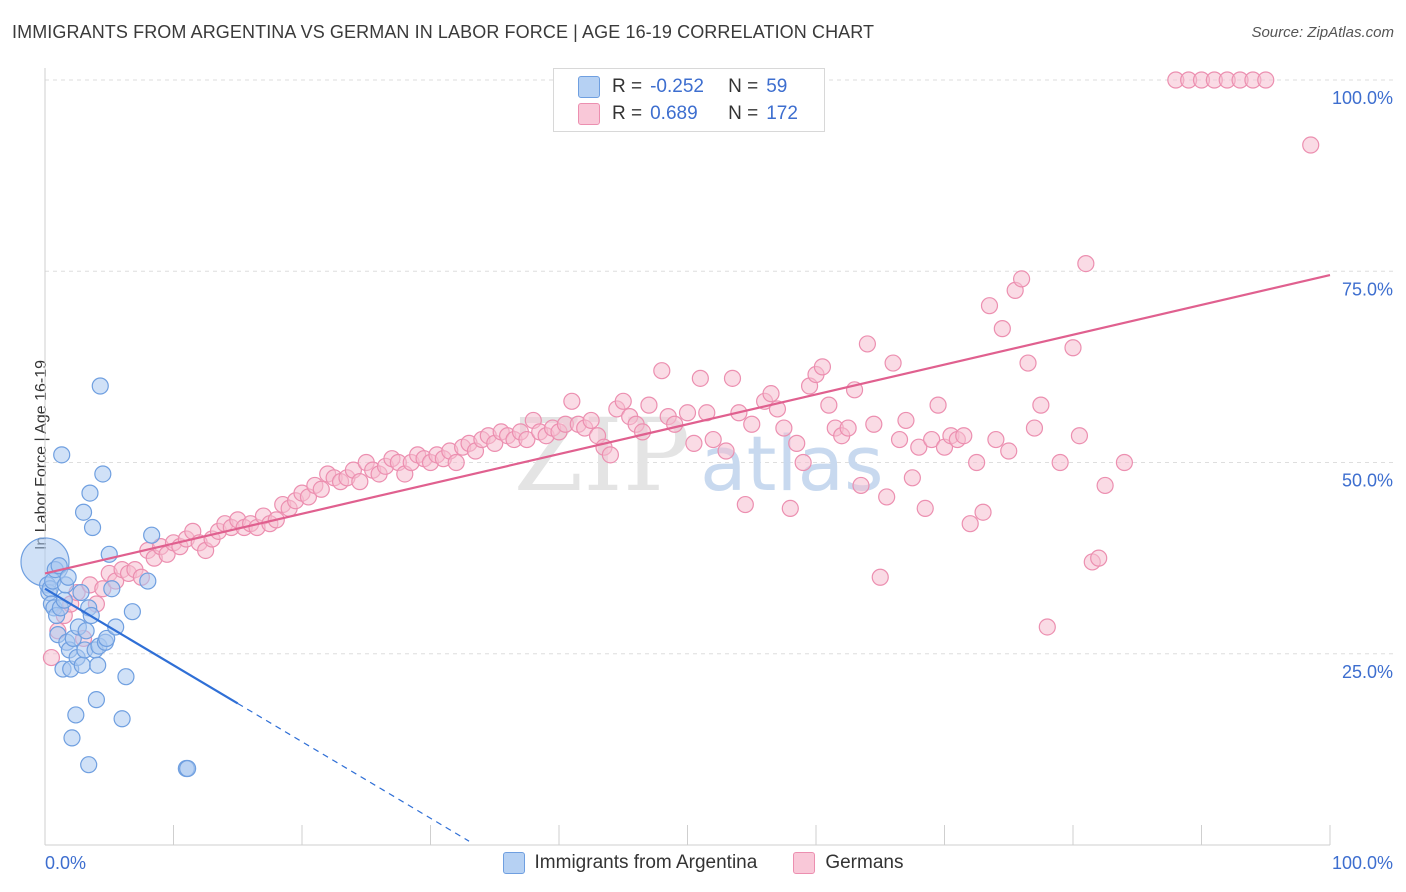 The image size is (1406, 892). I want to click on series-legend-argentina: Immigrants from Argentina, so click(630, 863).